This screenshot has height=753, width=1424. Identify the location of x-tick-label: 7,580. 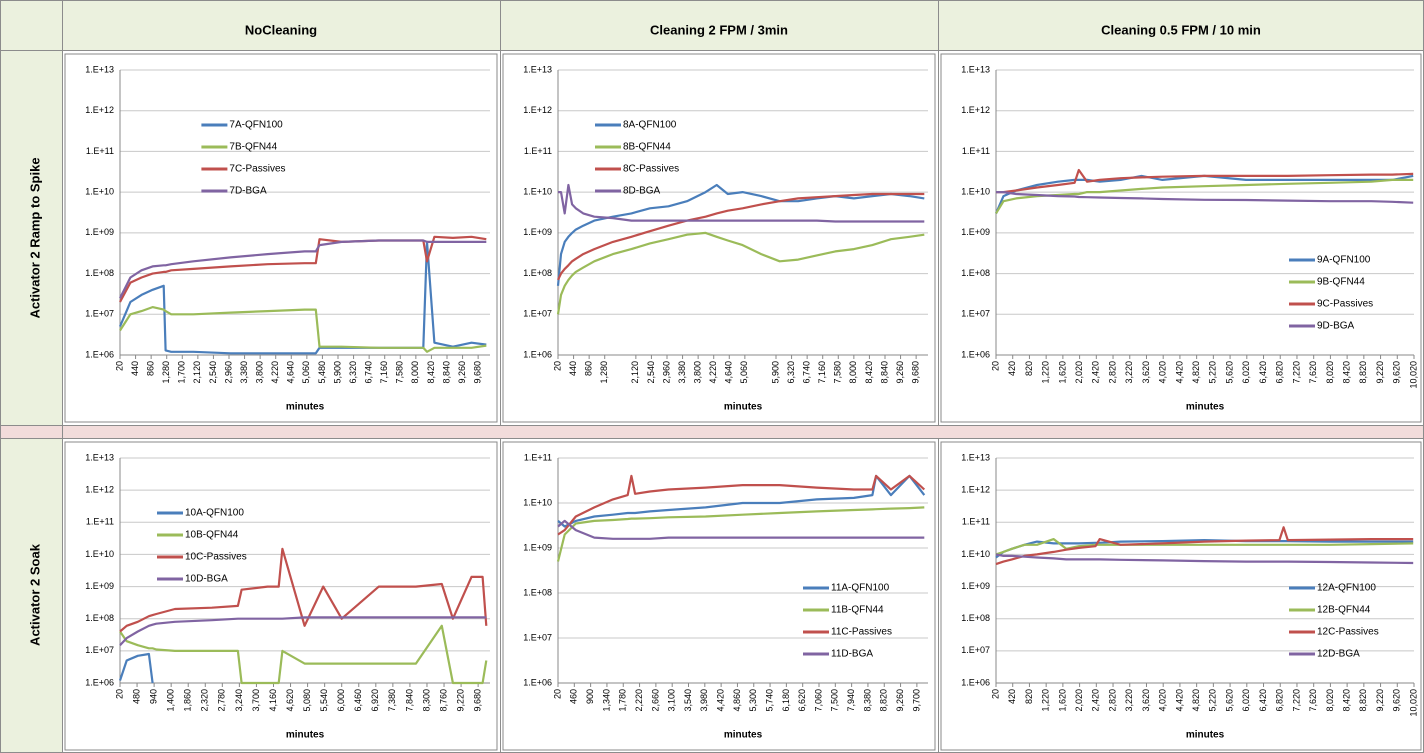
(838, 372).